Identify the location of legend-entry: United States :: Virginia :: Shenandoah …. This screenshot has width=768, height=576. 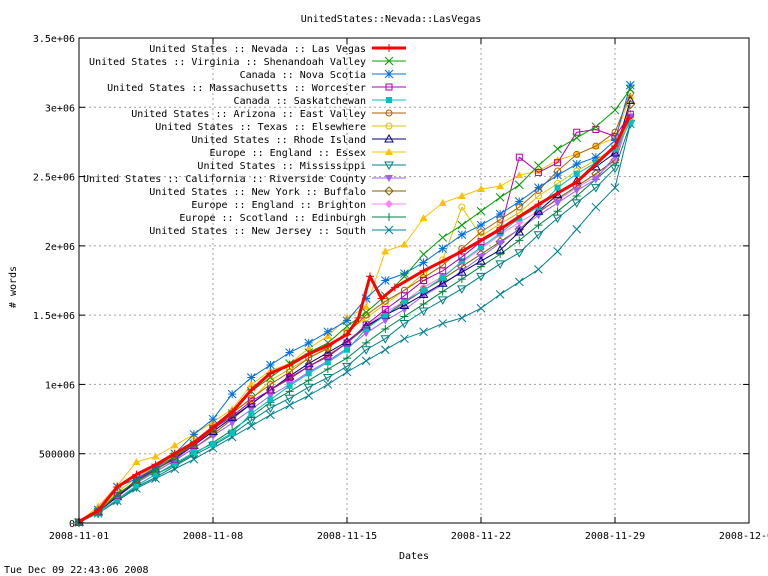
(247, 62).